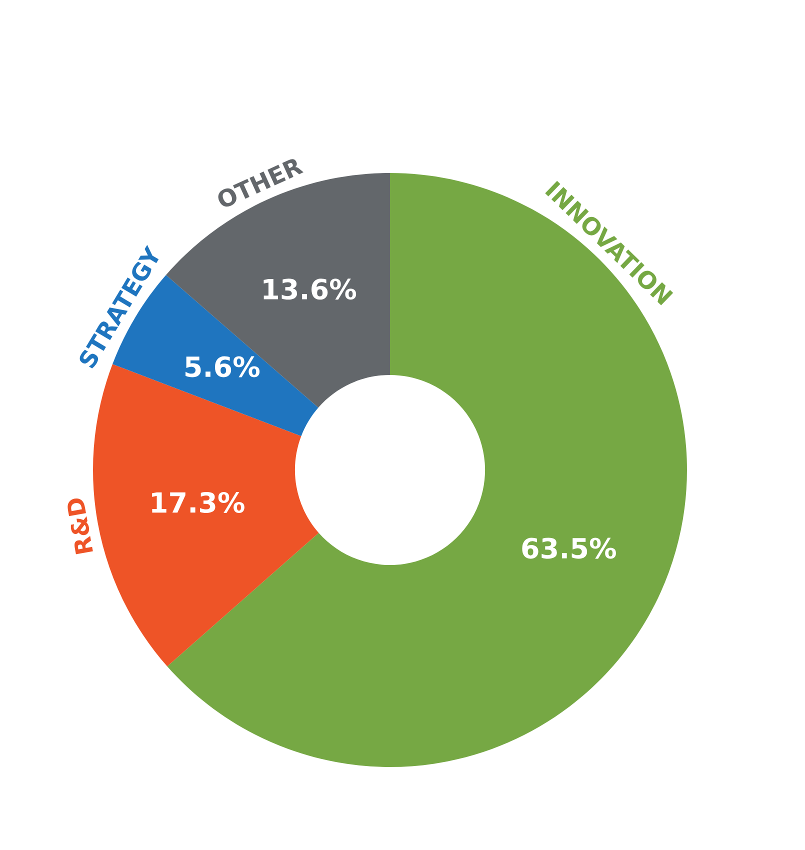 This screenshot has height=850, width=805. What do you see at coordinates (223, 367) in the screenshot?
I see `data-label: 5.6%` at bounding box center [223, 367].